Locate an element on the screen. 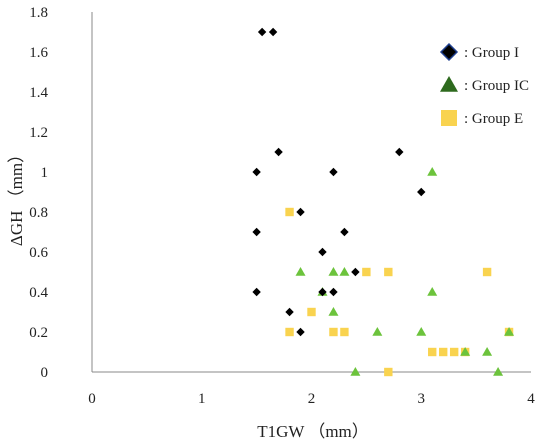 This screenshot has height=443, width=550. x-tick-label: 4 is located at coordinates (531, 399).